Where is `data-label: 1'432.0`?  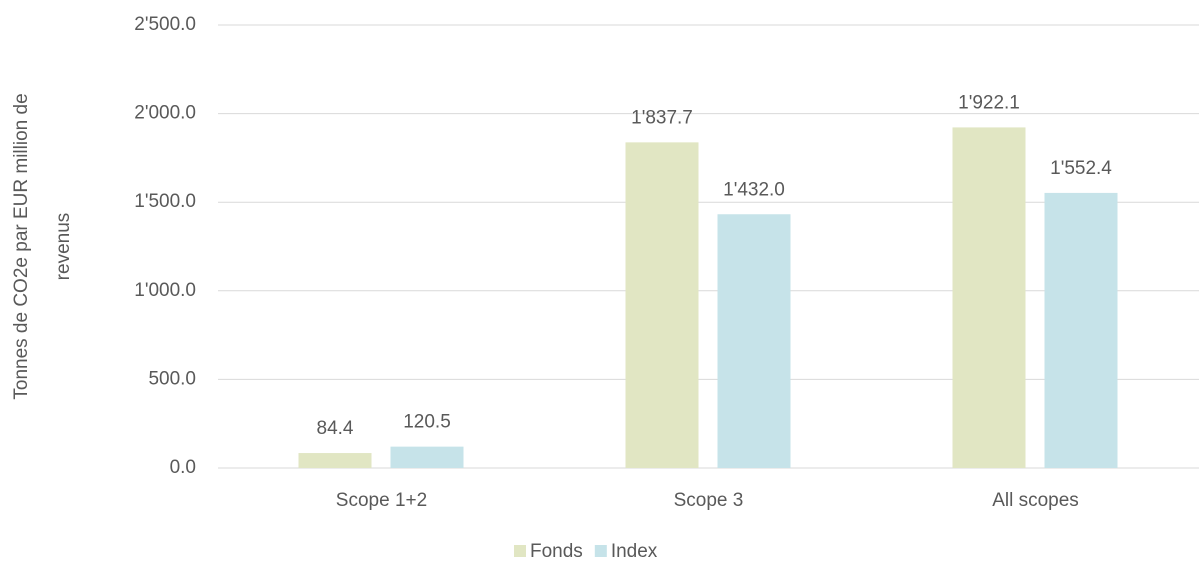 data-label: 1'432.0 is located at coordinates (754, 189).